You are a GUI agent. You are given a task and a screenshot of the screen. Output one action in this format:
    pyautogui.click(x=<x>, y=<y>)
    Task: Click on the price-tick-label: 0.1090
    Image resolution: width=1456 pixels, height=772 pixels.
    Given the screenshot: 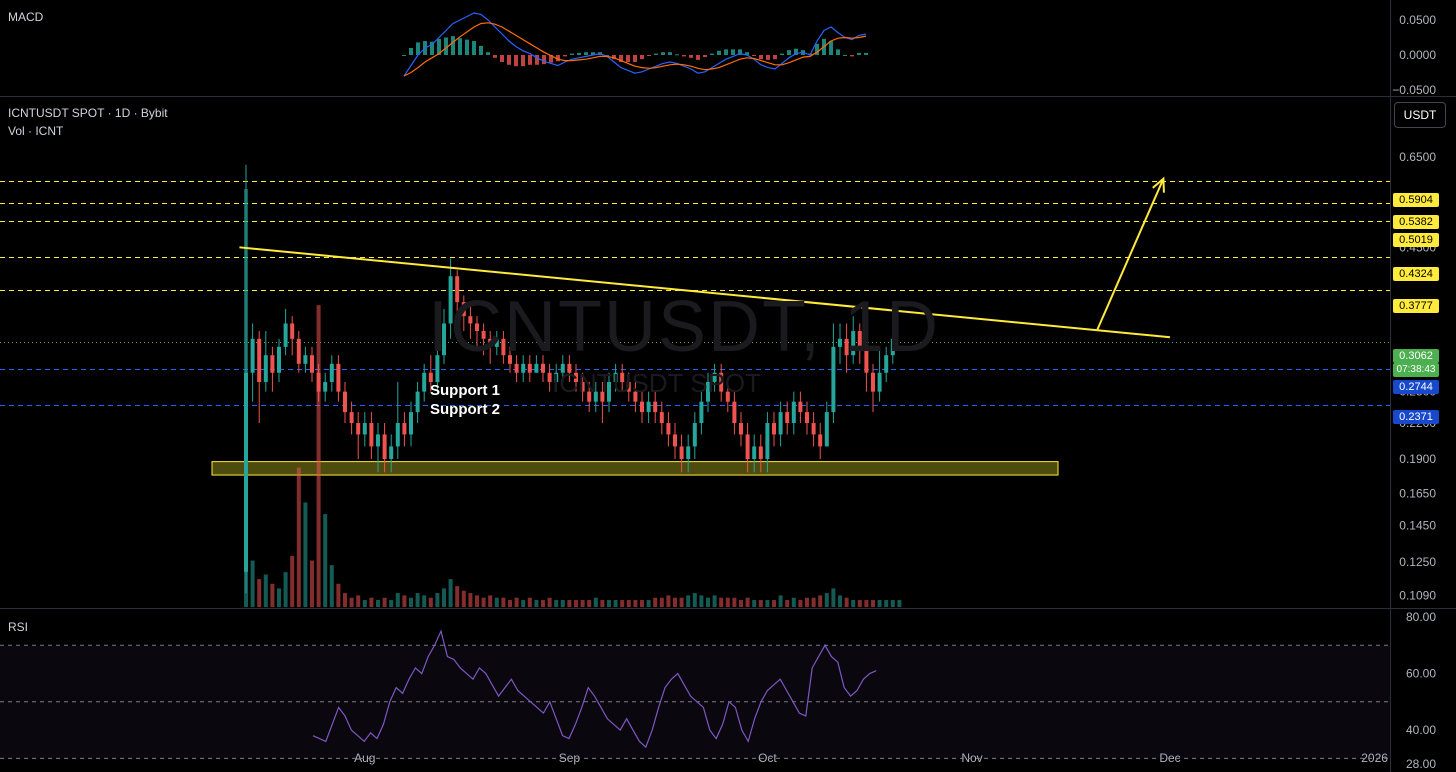 What is the action you would take?
    pyautogui.click(x=1417, y=595)
    